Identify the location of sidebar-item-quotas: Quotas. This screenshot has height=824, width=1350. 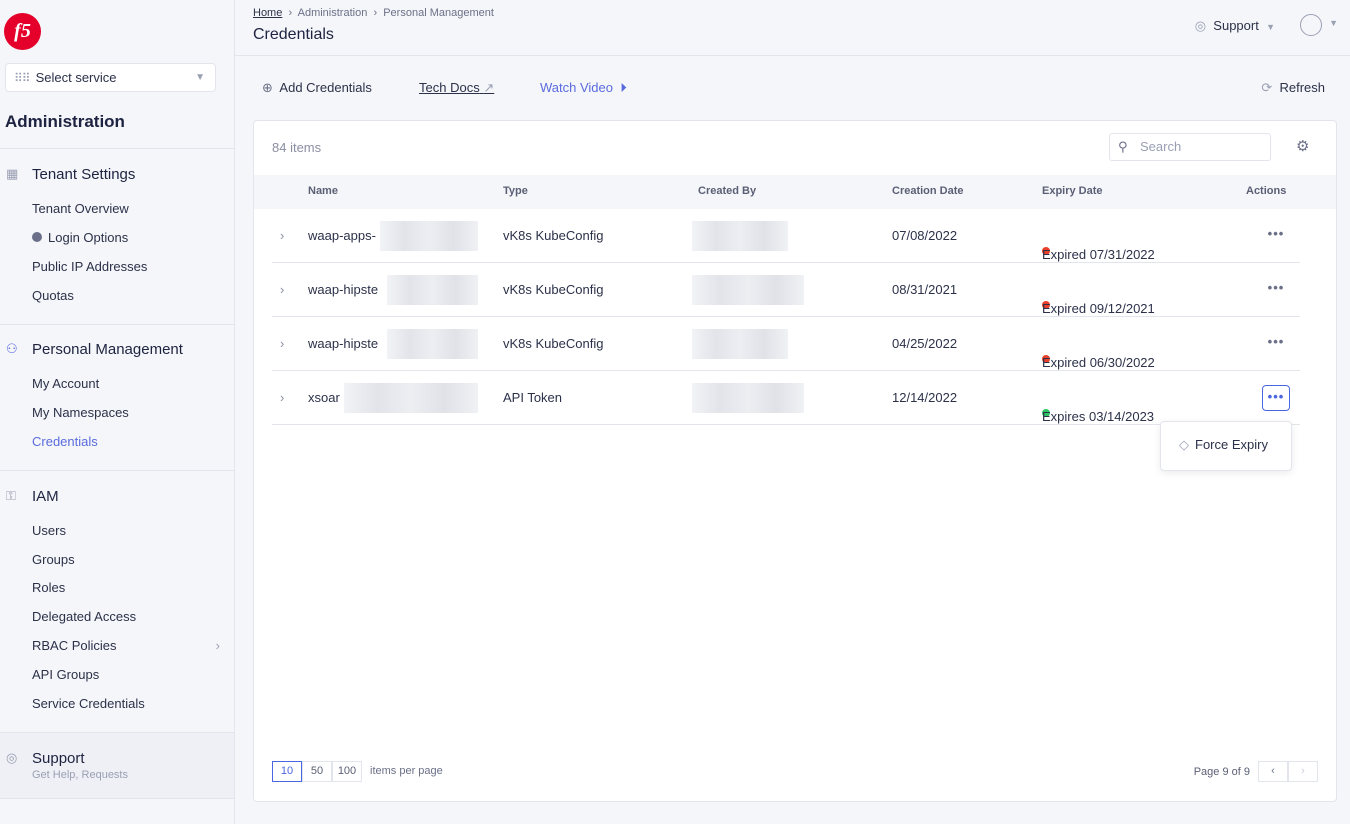
(53, 295).